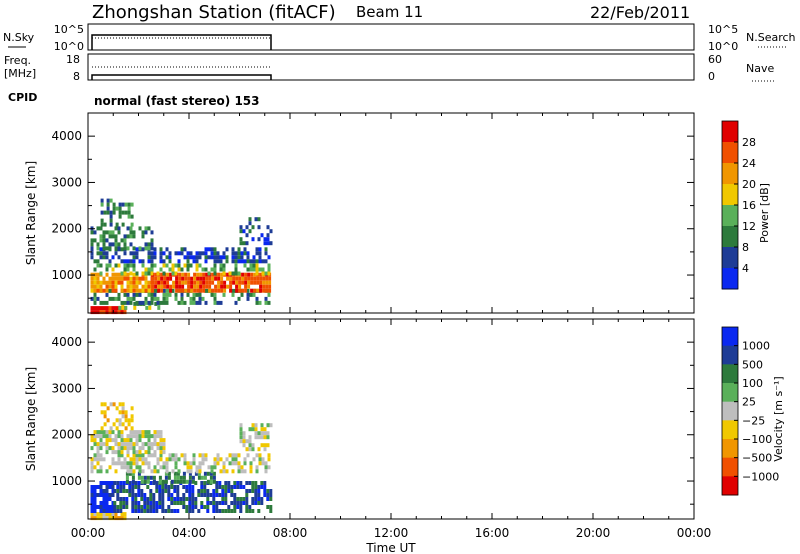  I want to click on velocity-ytick-label: 2000, so click(66, 435).